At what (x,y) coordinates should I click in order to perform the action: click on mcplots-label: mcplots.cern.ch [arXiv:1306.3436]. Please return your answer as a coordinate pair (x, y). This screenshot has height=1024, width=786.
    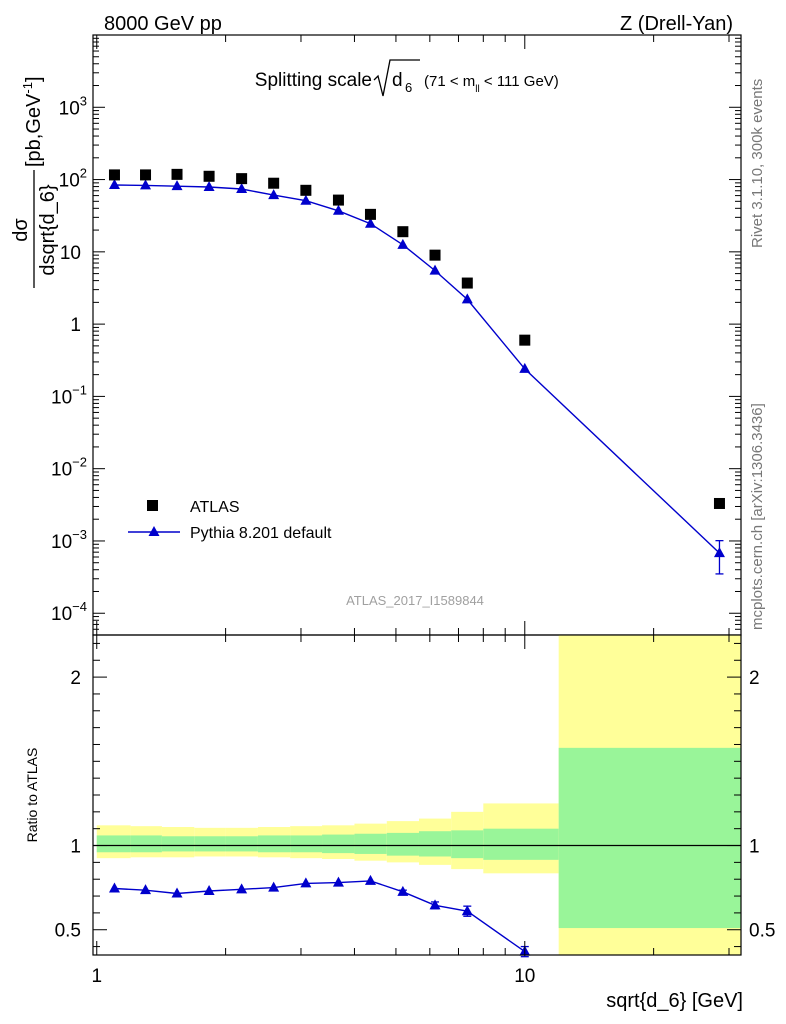
    Looking at the image, I should click on (757, 516).